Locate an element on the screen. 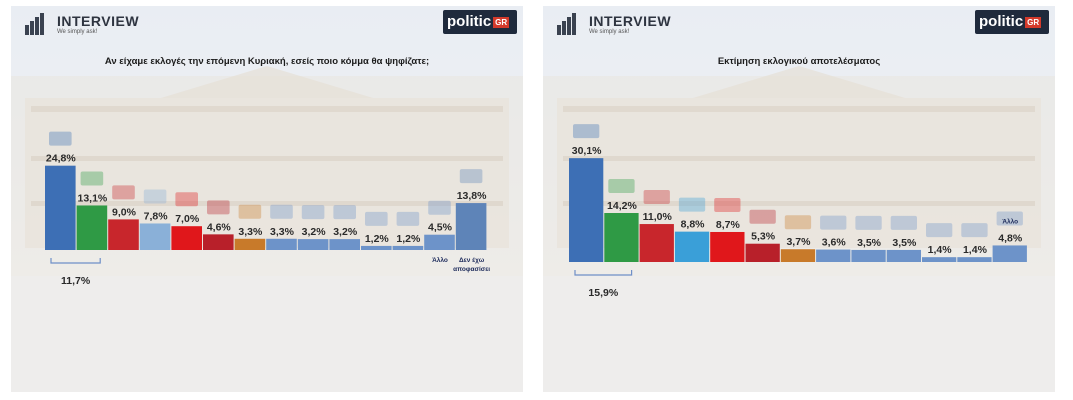 Image resolution: width=1073 pixels, height=400 pixels. value-label: 11,0% is located at coordinates (658, 217).